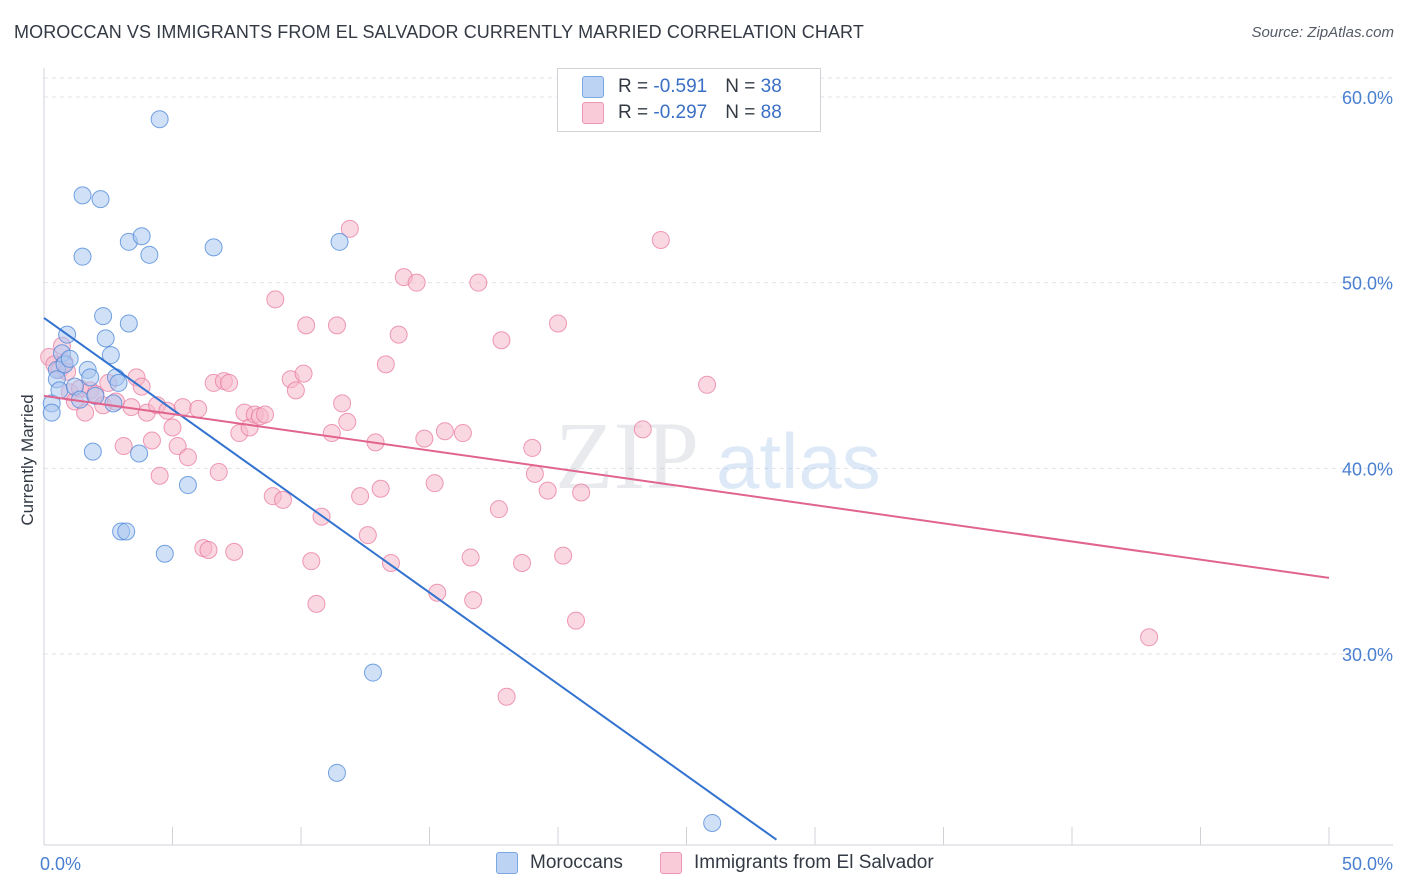  What do you see at coordinates (1367, 469) in the screenshot?
I see `y-tick-label: 40.0%` at bounding box center [1367, 469].